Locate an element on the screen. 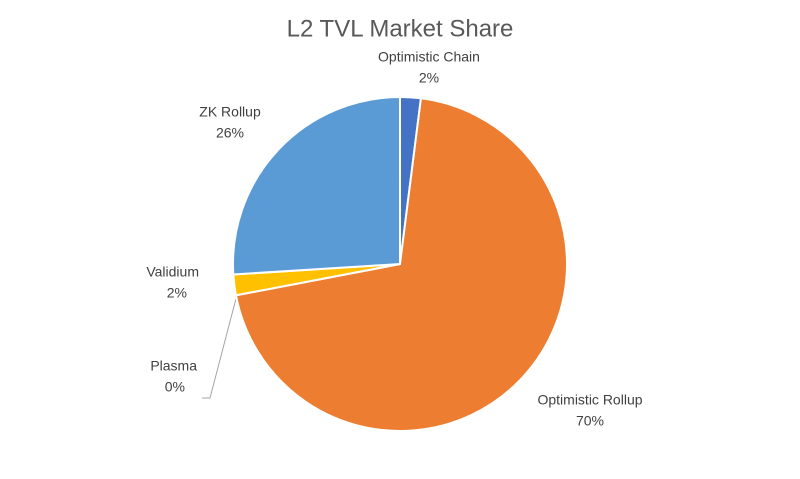 Image resolution: width=800 pixels, height=479 pixels. value-label: 26% is located at coordinates (230, 133).